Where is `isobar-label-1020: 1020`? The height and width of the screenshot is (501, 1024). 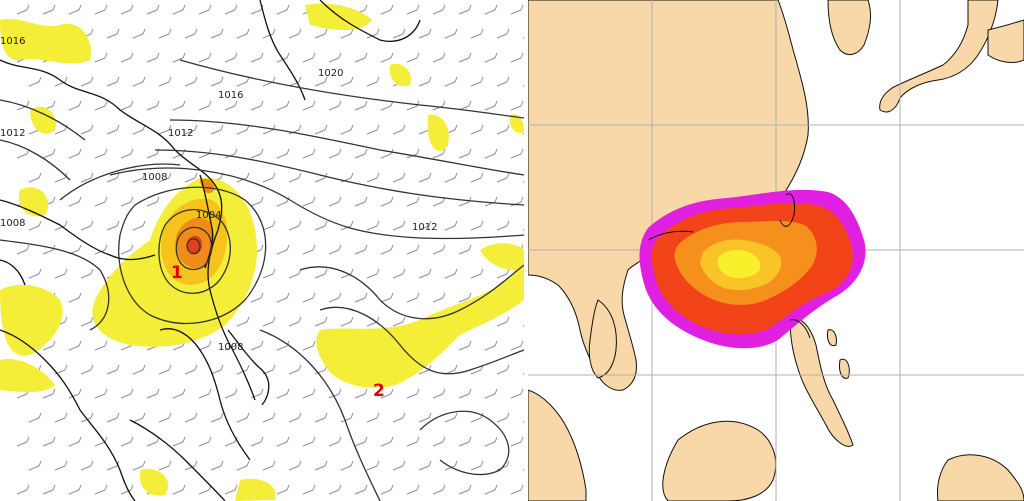
isobar-label-1020: 1020 is located at coordinates (330, 73).